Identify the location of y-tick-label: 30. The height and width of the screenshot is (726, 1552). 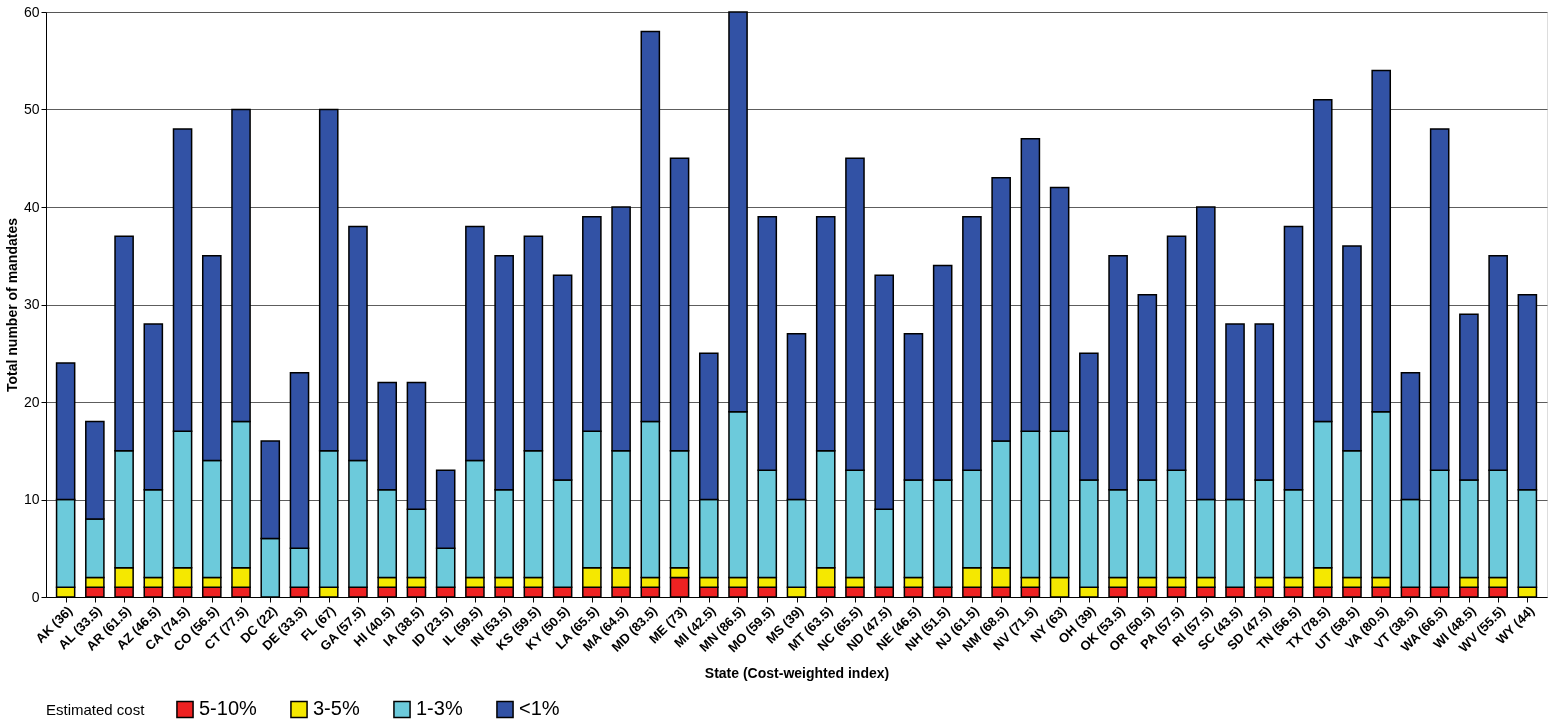
(31, 304).